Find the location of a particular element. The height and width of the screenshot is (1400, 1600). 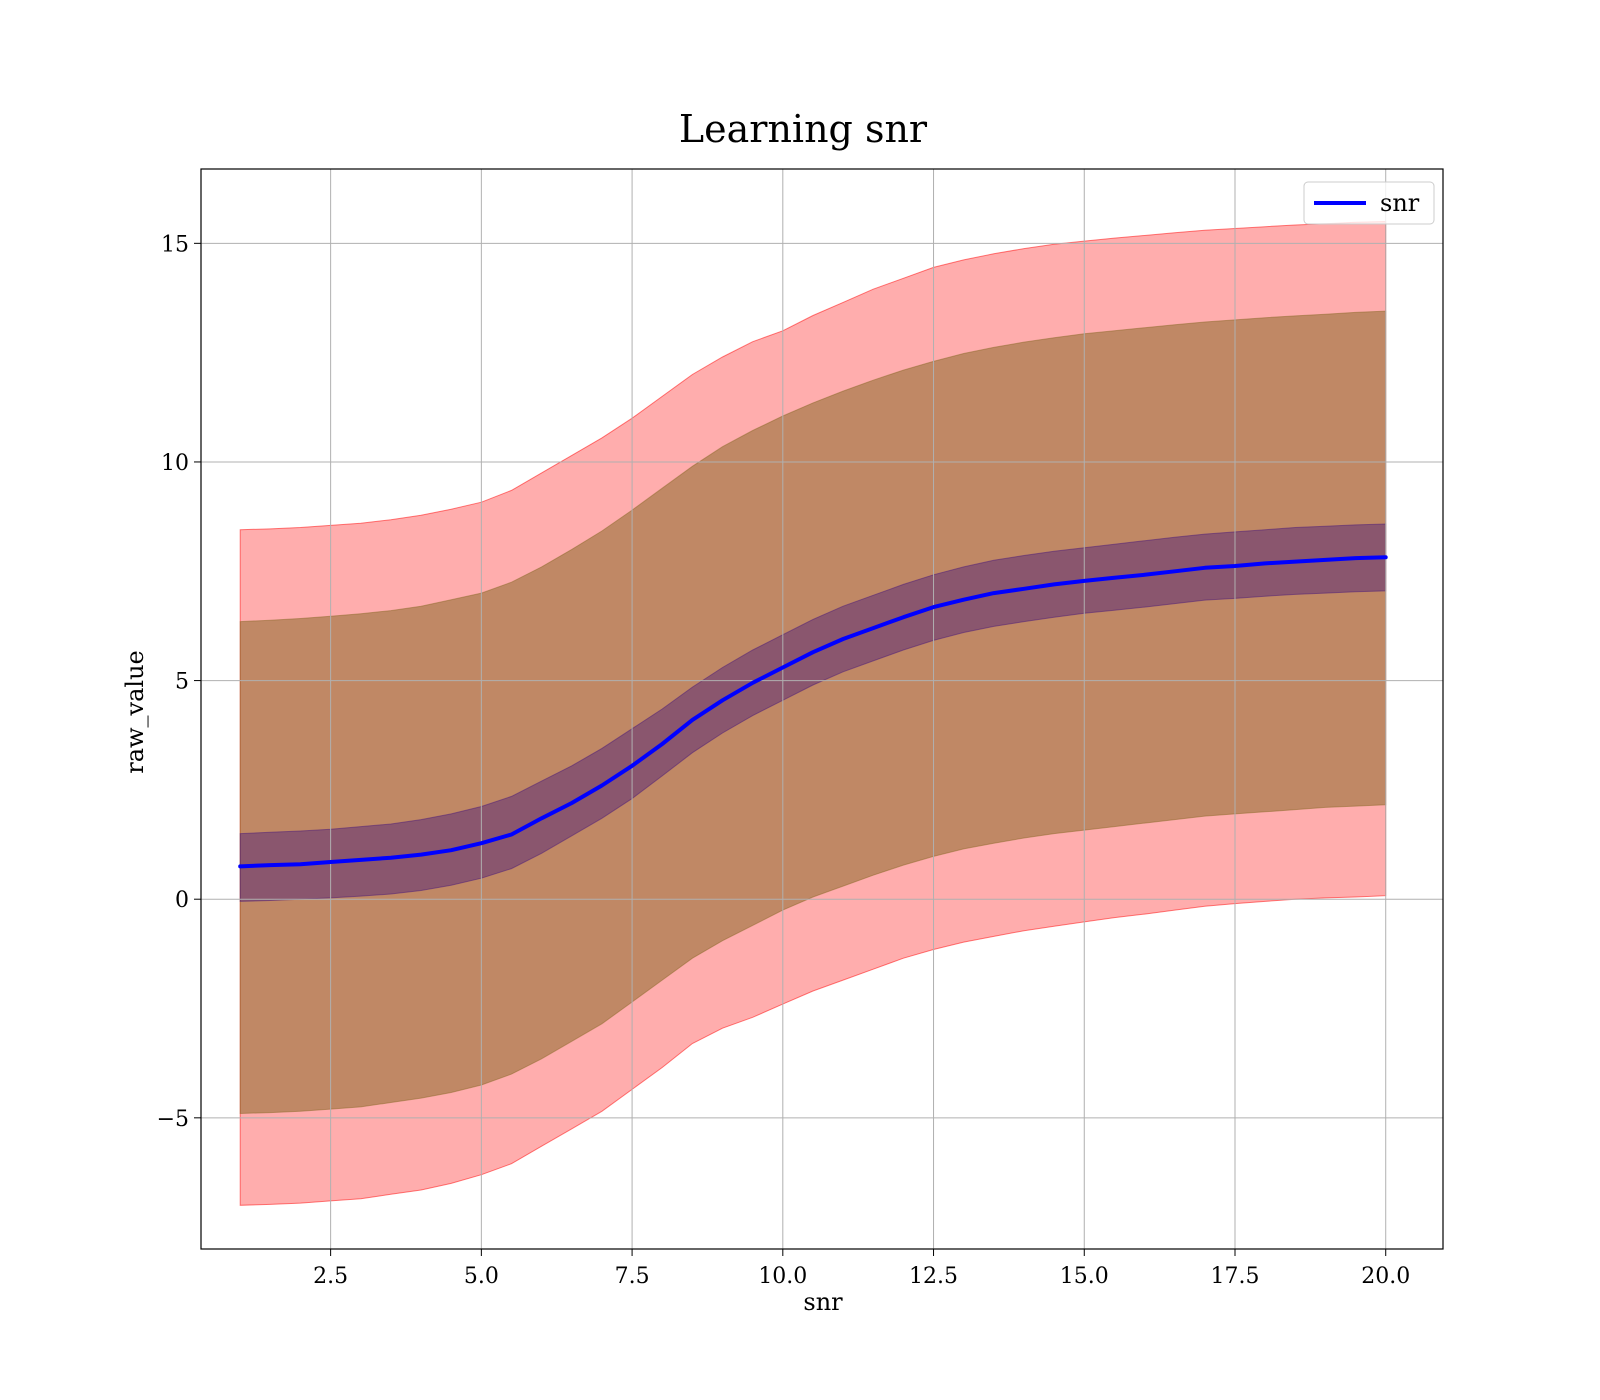

x-tick-label: 15.0 is located at coordinates (1084, 1276).